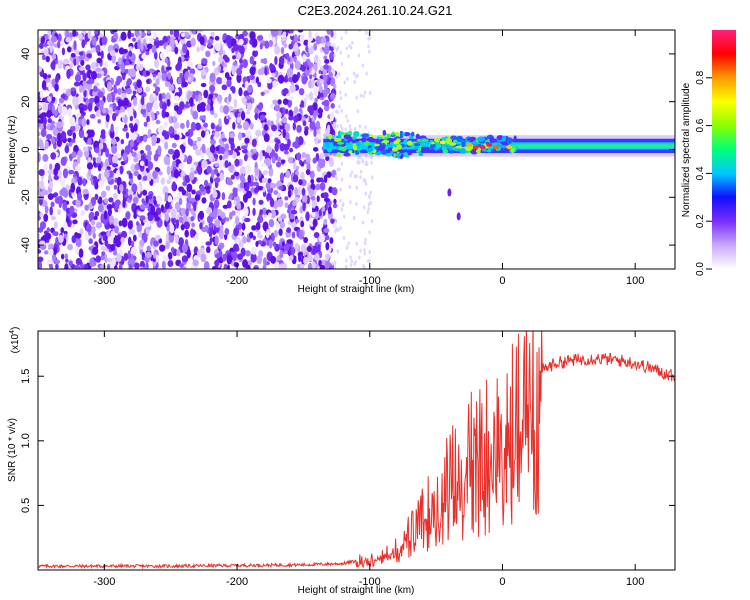 This screenshot has width=750, height=600. What do you see at coordinates (700, 125) in the screenshot?
I see `colorbar-tick-label: 0.6` at bounding box center [700, 125].